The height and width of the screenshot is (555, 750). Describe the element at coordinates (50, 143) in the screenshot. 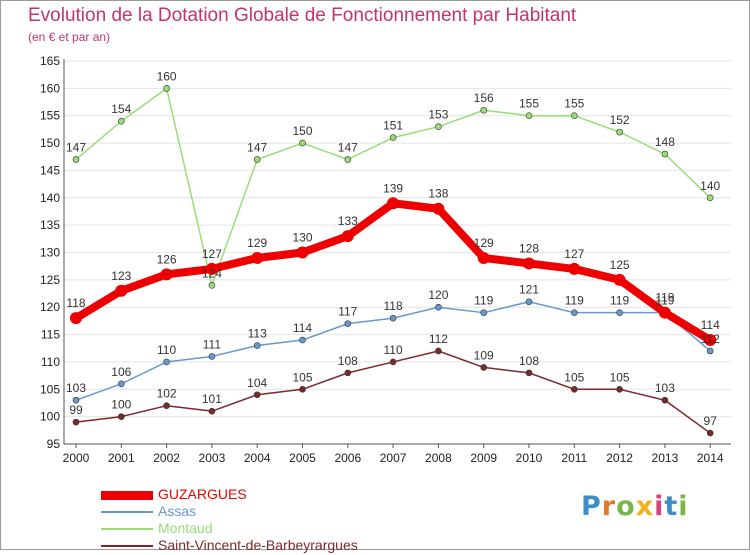

I see `y-tick-label: 150` at that location.